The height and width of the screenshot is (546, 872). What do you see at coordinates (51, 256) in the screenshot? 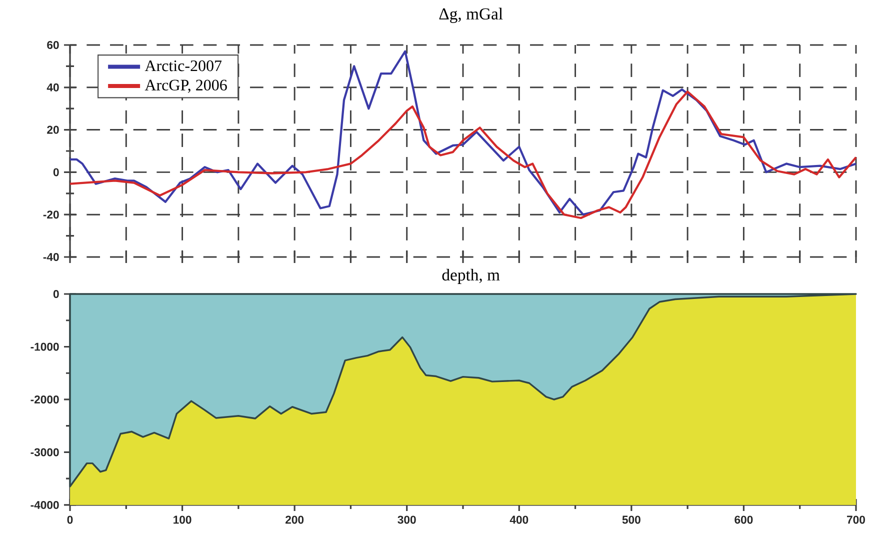
I see `y-tick-label: -40` at bounding box center [51, 256].